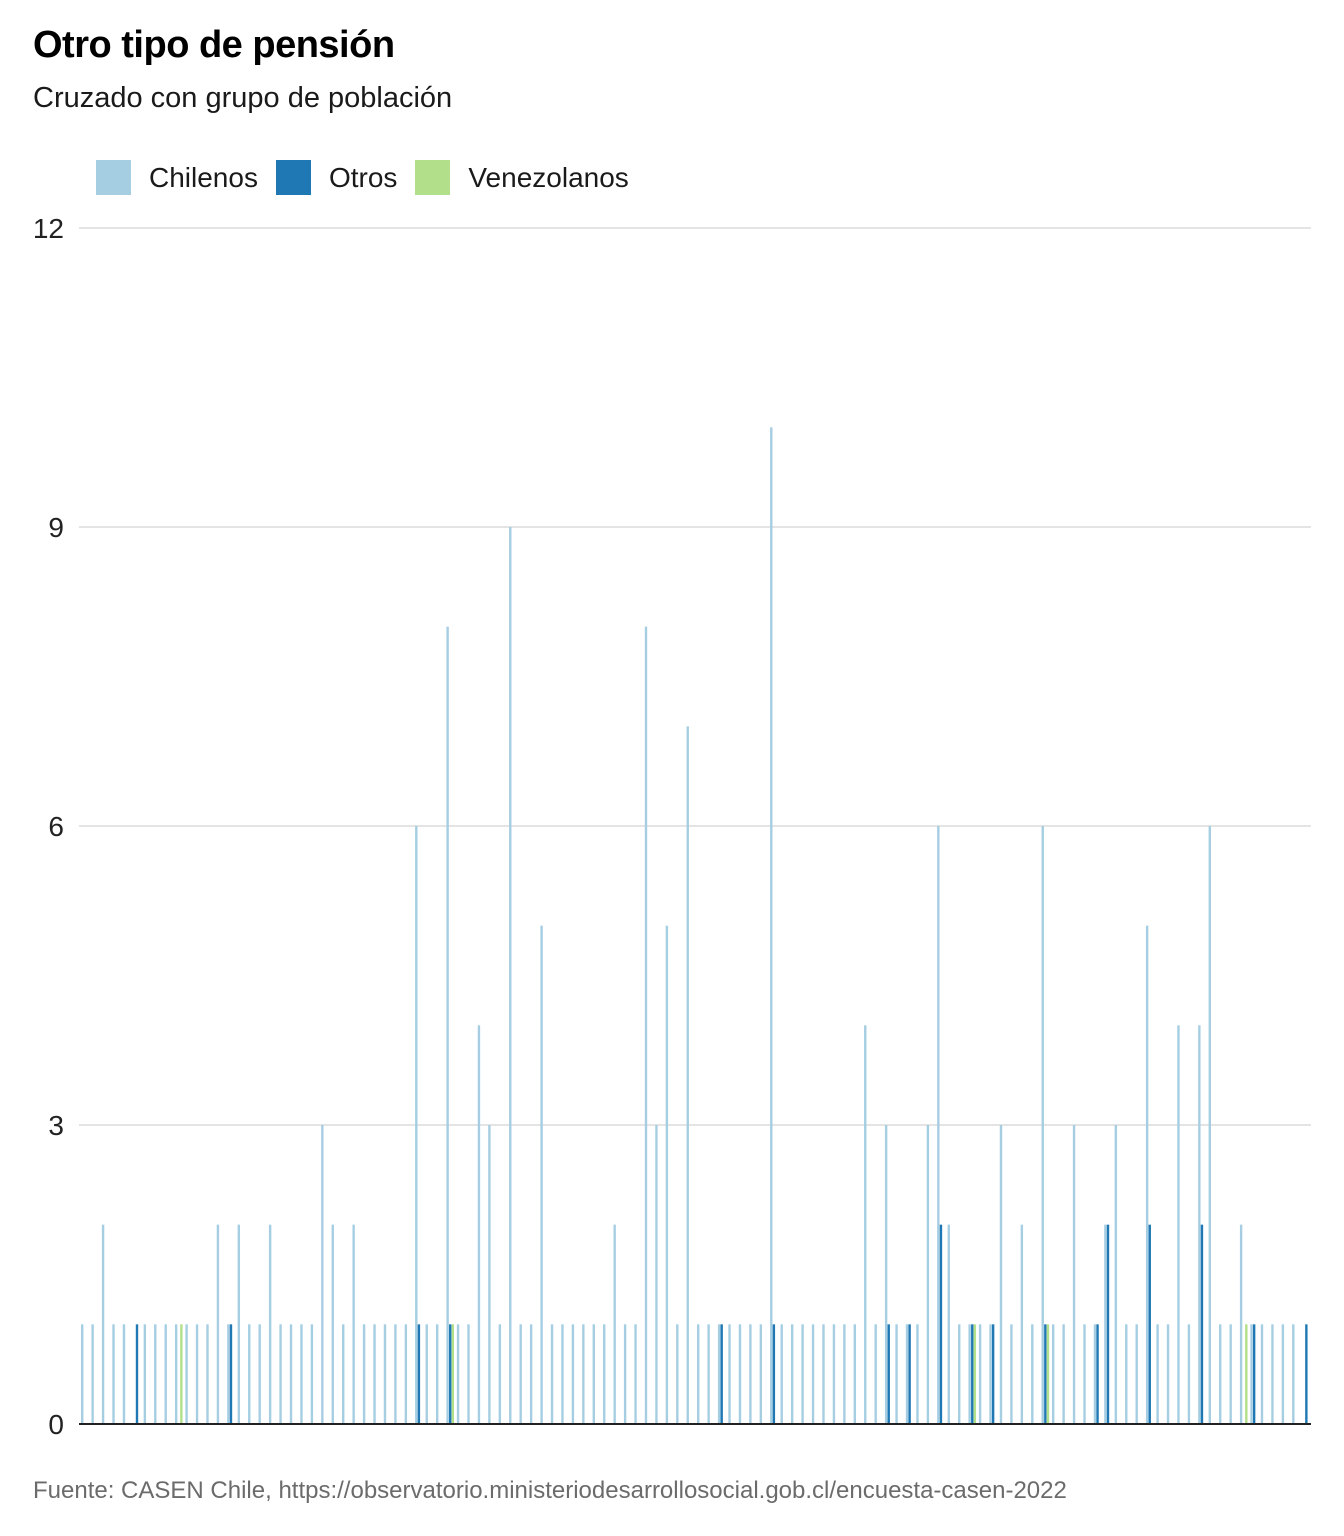  I want to click on legend-item-otros: Otros, so click(336, 177).